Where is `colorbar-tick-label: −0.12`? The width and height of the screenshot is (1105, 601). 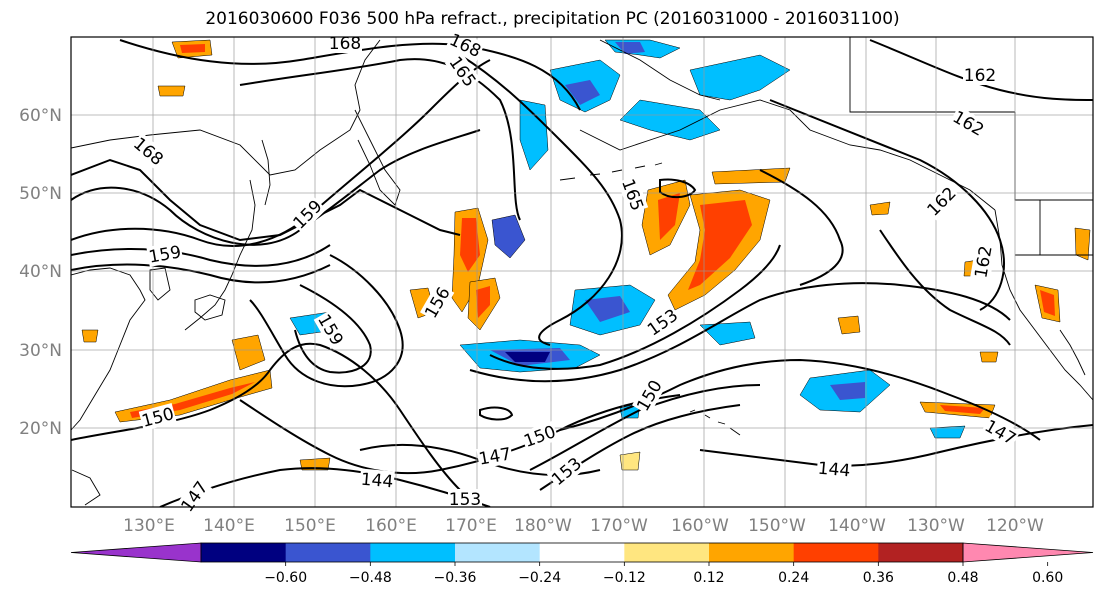
colorbar-tick-label: −0.12 is located at coordinates (624, 578).